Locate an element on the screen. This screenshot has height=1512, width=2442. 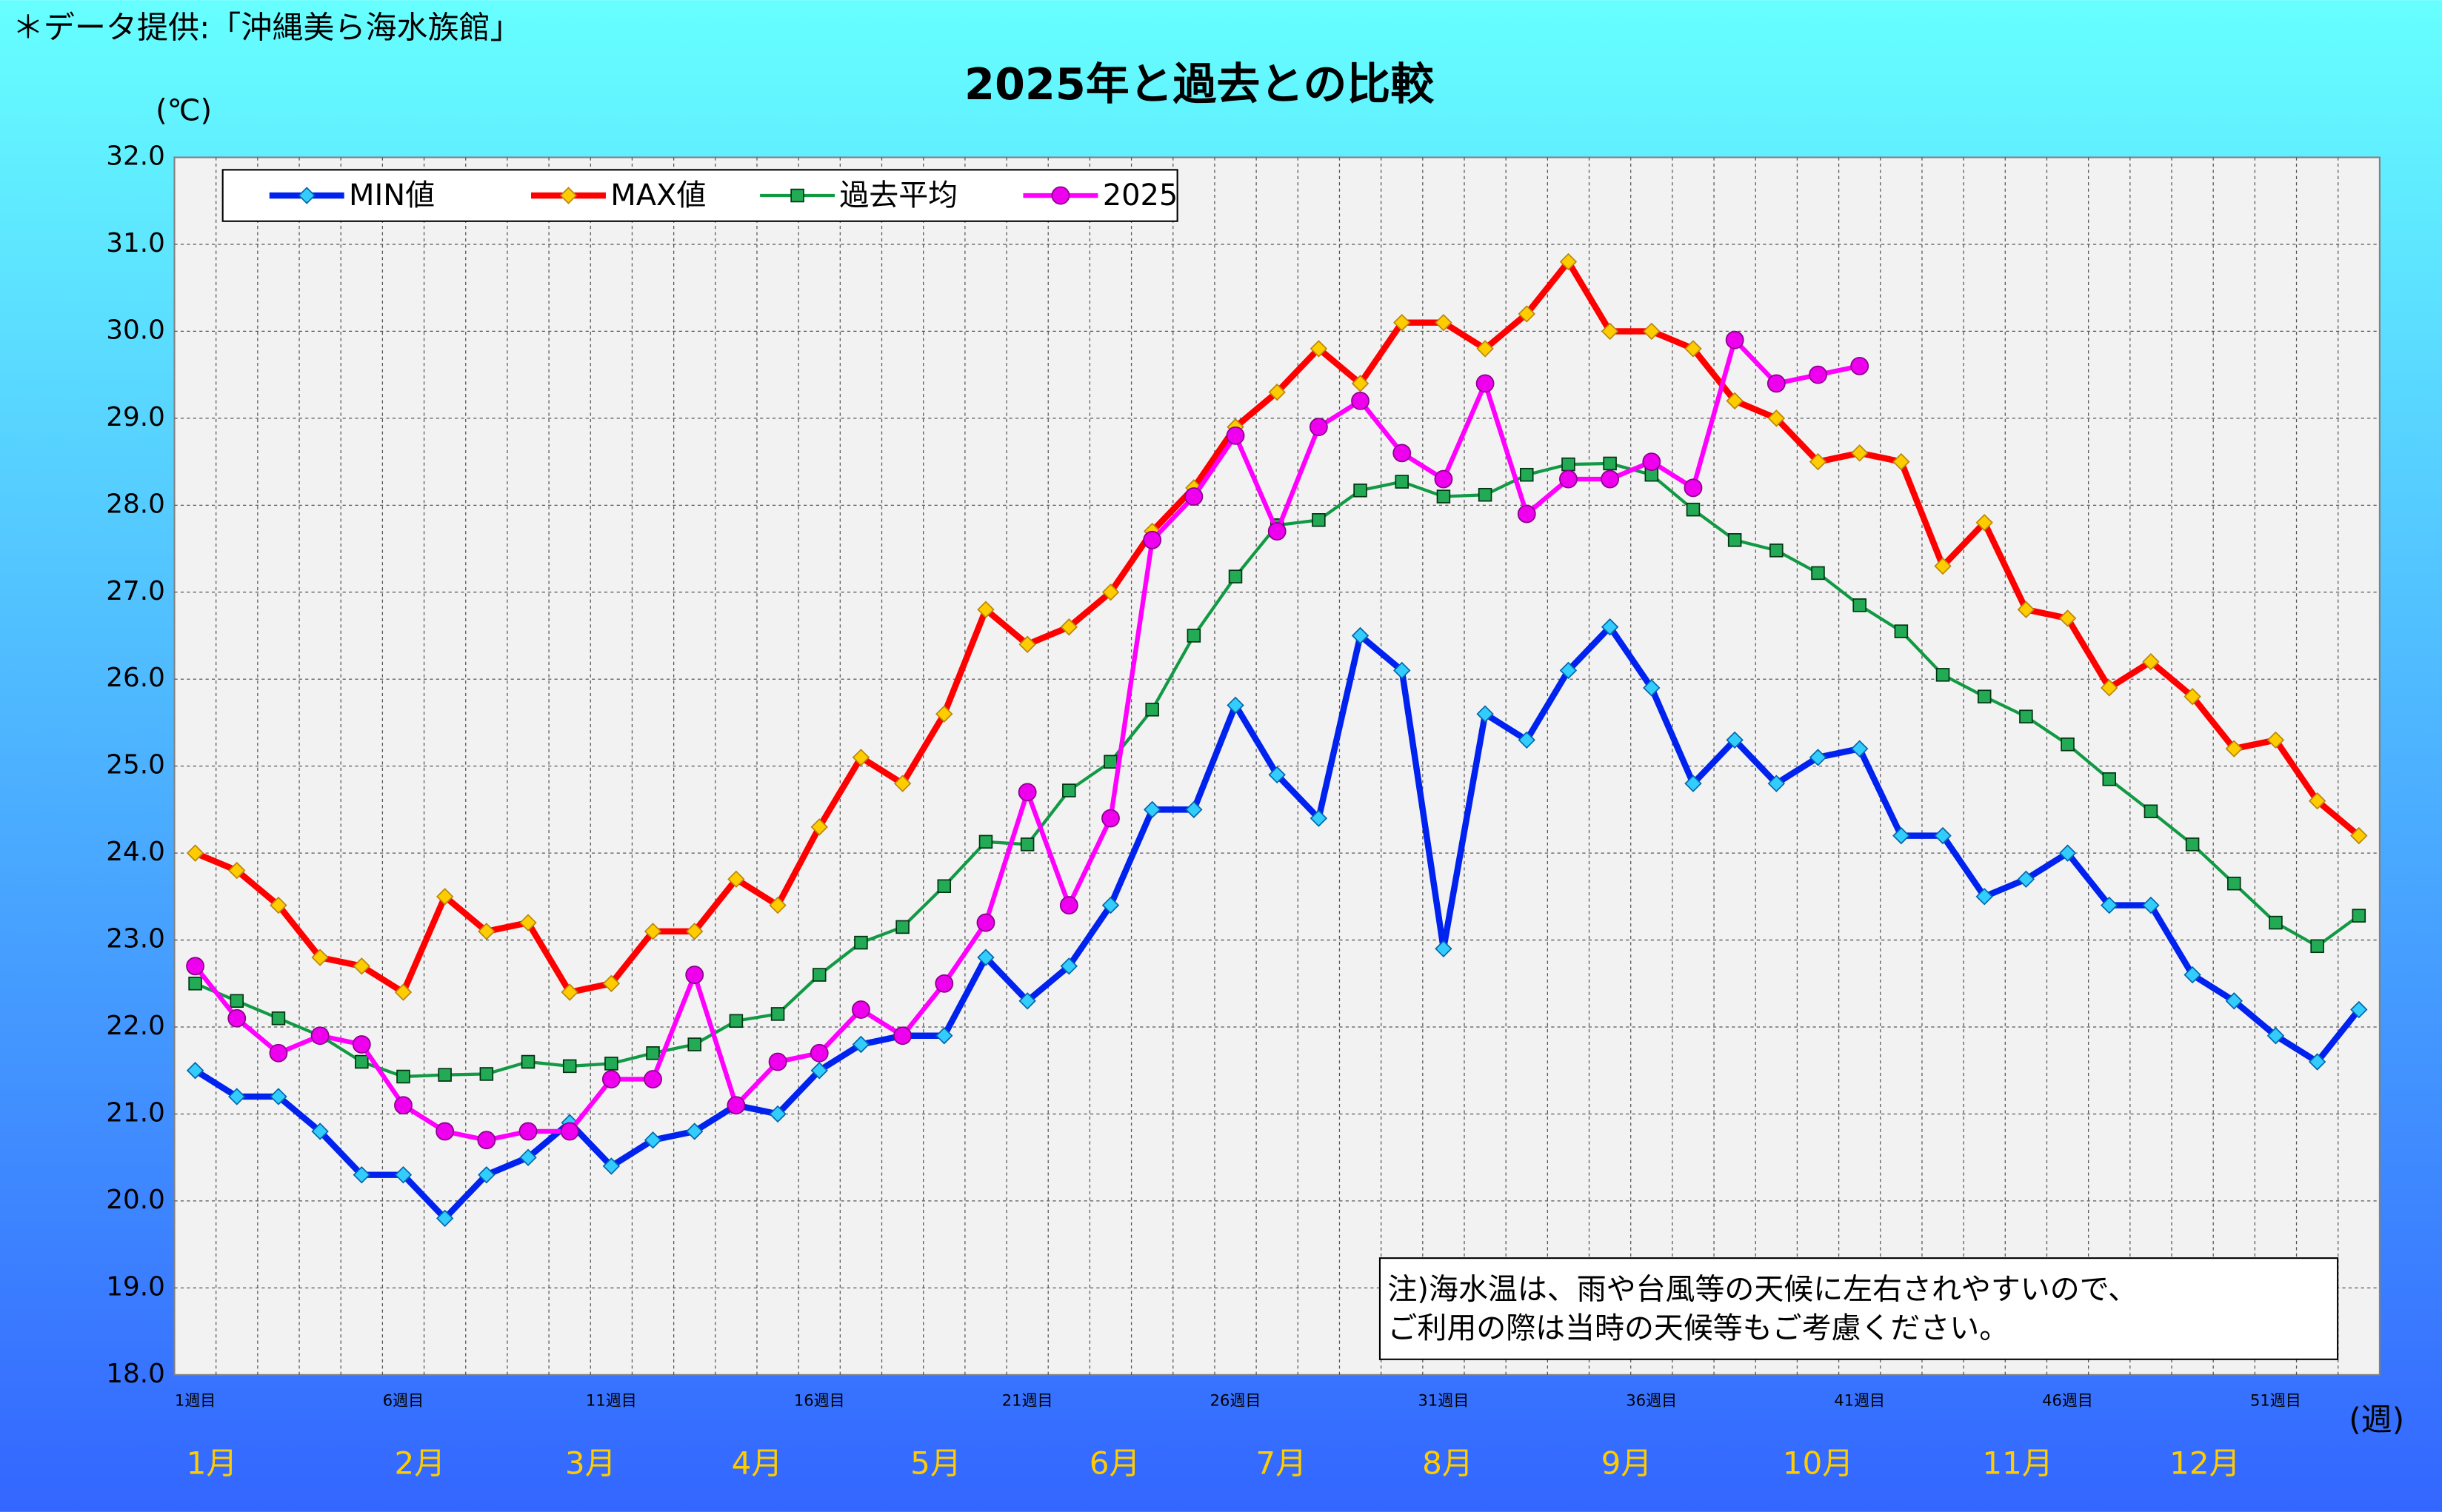
annotation: 注)海水温は、雨や台風等の天候に左右されやすいので、 is located at coordinates (1762, 1289).